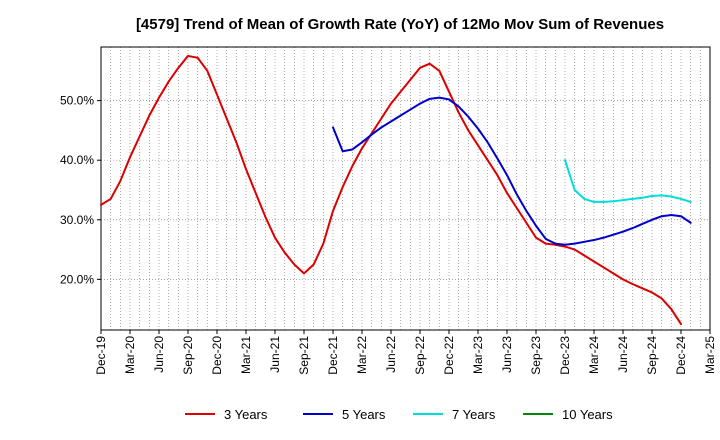 Image resolution: width=720 pixels, height=440 pixels. I want to click on x-tick-label: Mar-25, so click(710, 355).